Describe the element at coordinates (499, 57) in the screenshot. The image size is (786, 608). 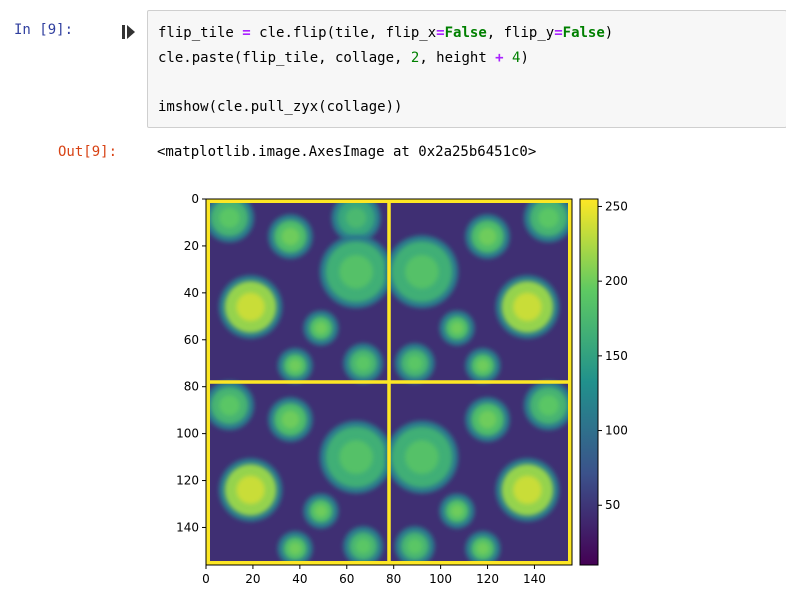
I see `code-token: +` at that location.